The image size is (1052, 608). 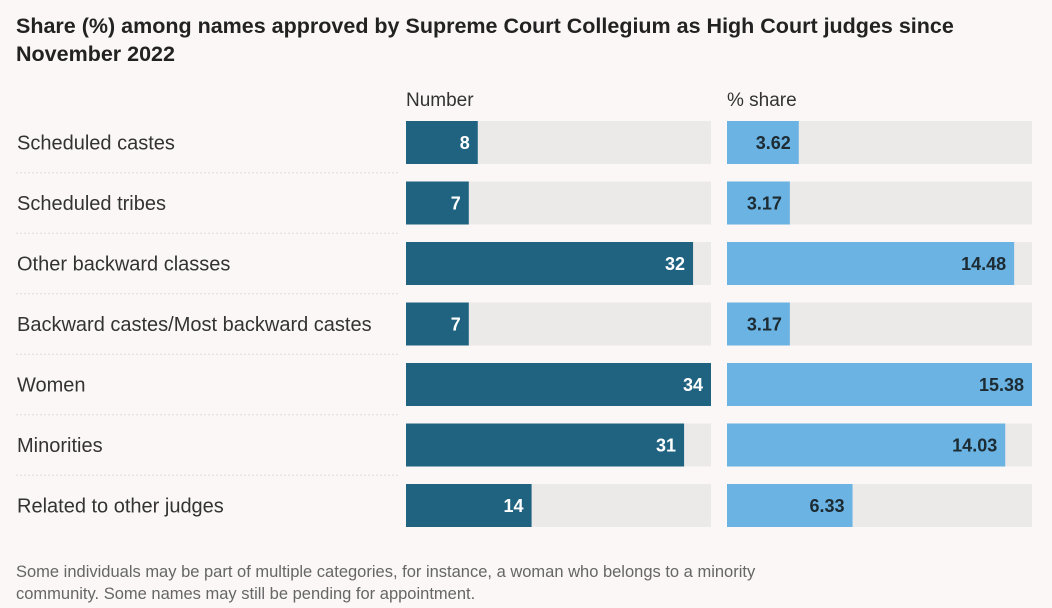 What do you see at coordinates (1001, 385) in the screenshot?
I see `share-value-label: 15.38` at bounding box center [1001, 385].